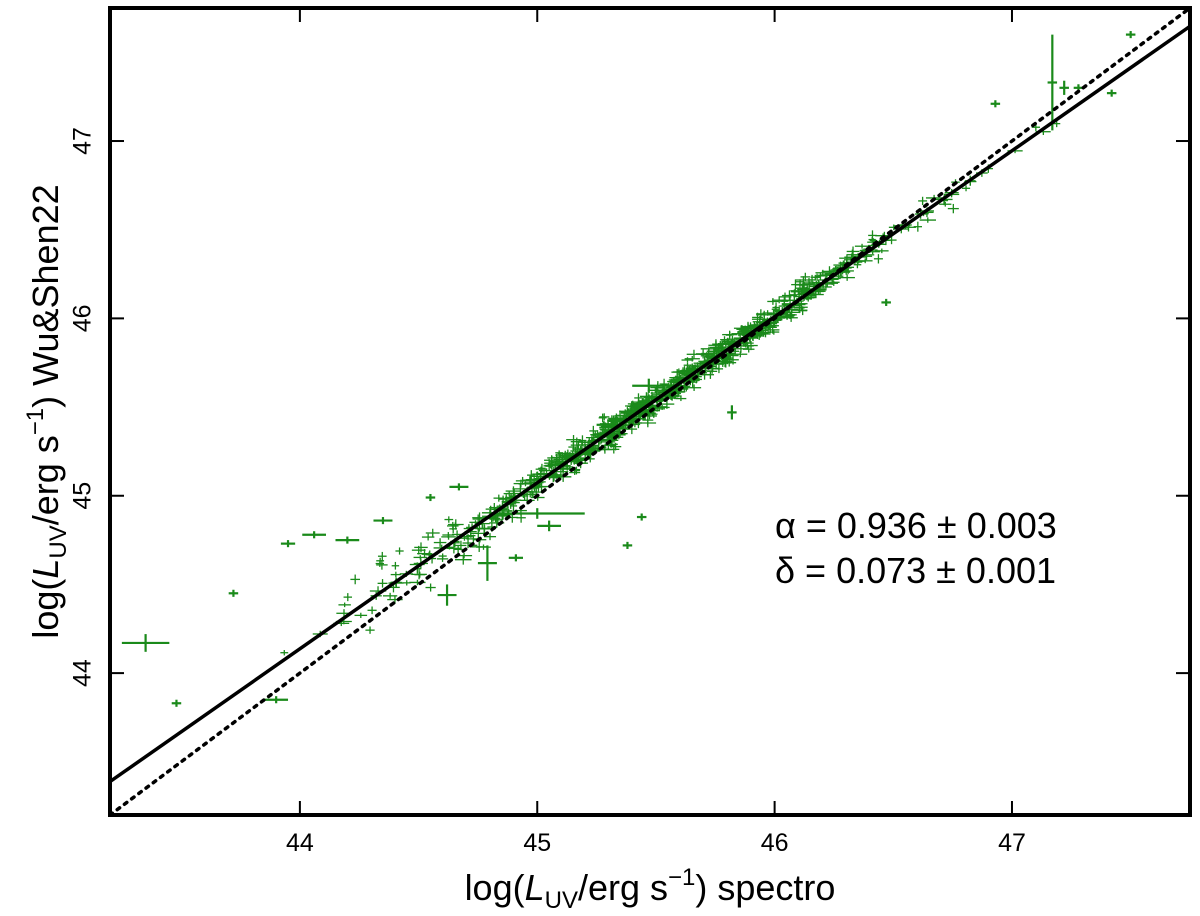  I want to click on y-axis-label: log(LUV/erg s−1) Wu&Shen22, so click(47, 411).